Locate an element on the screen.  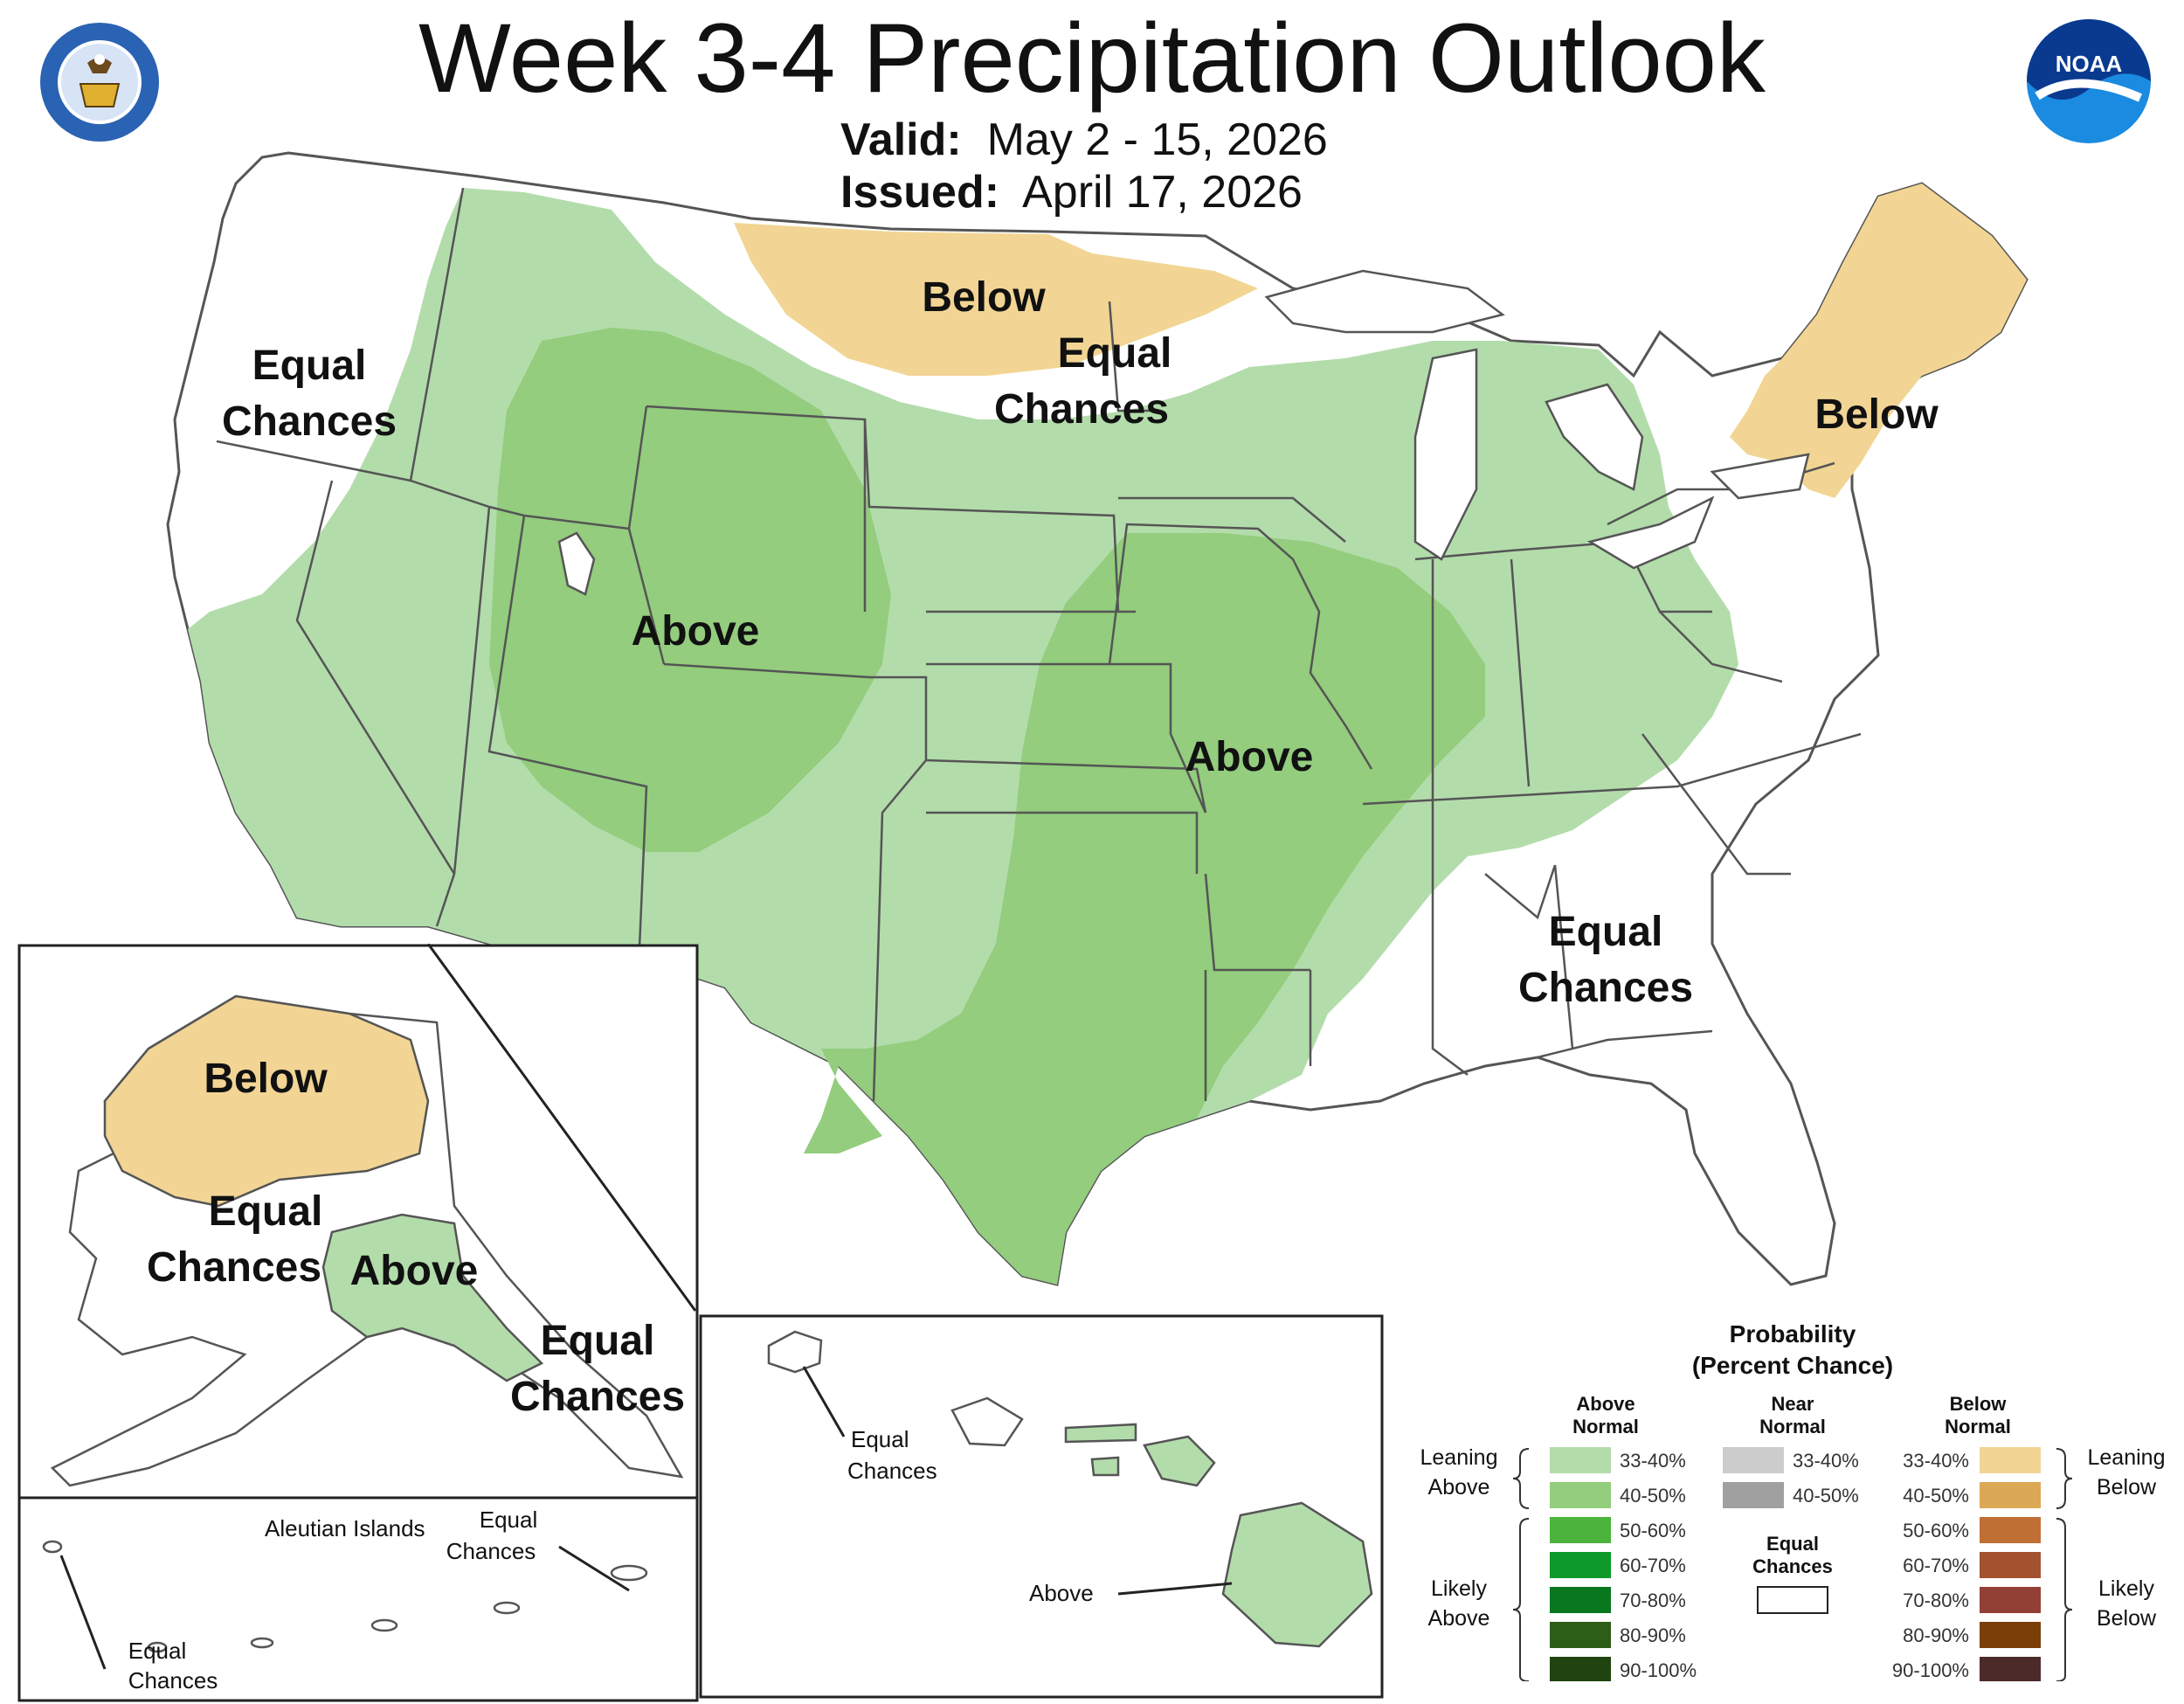
label-ak-ec-se-line1: Equal is located at coordinates (598, 1341).